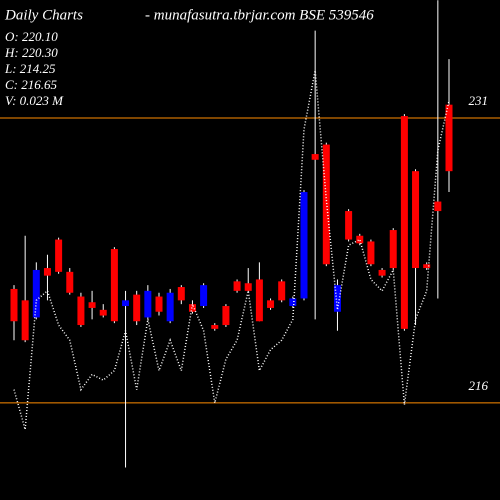 This screenshot has height=500, width=500. I want to click on y-tick-label: 231, so click(479, 100).